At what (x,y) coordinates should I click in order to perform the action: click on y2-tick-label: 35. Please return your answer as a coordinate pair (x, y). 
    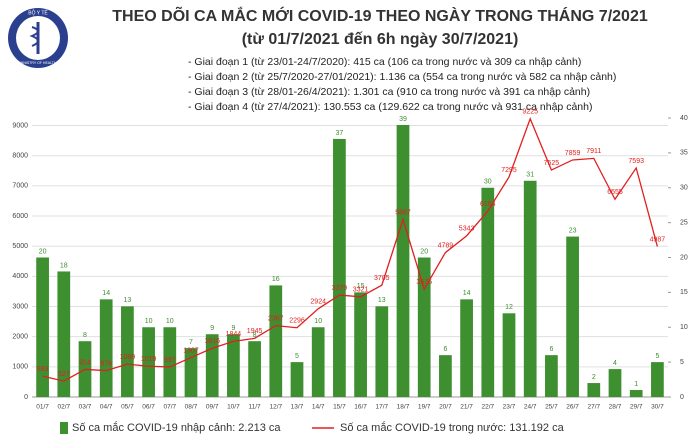
    Looking at the image, I should click on (684, 153).